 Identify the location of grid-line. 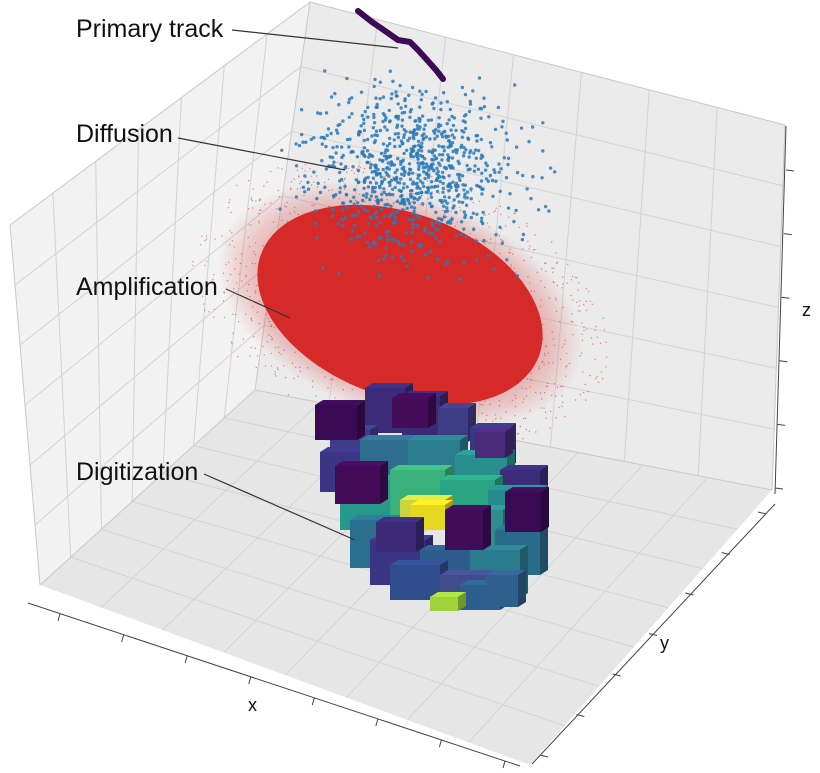
(149, 425).